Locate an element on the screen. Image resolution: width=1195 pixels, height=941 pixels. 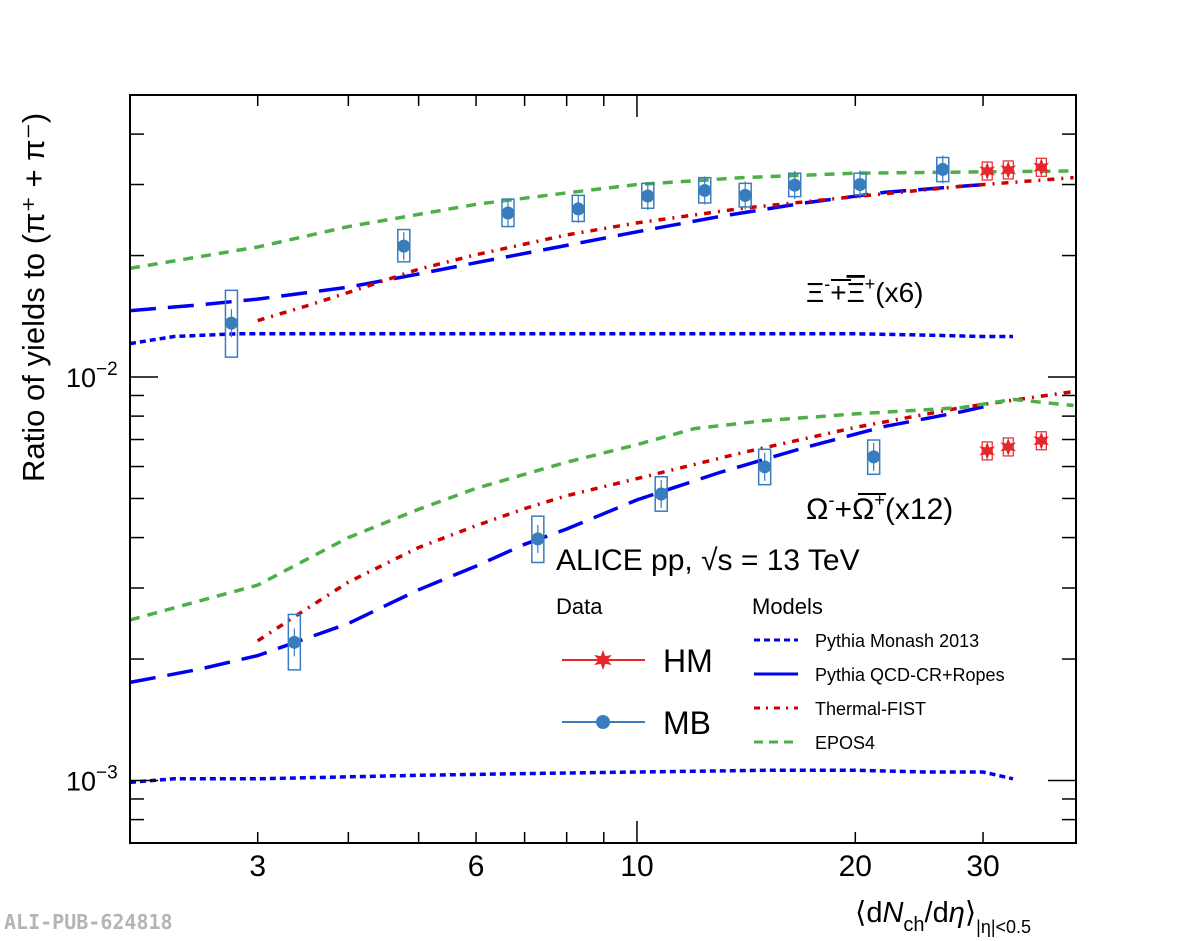
omega-label: Ω-+Ω+(x12) is located at coordinates (879, 508).